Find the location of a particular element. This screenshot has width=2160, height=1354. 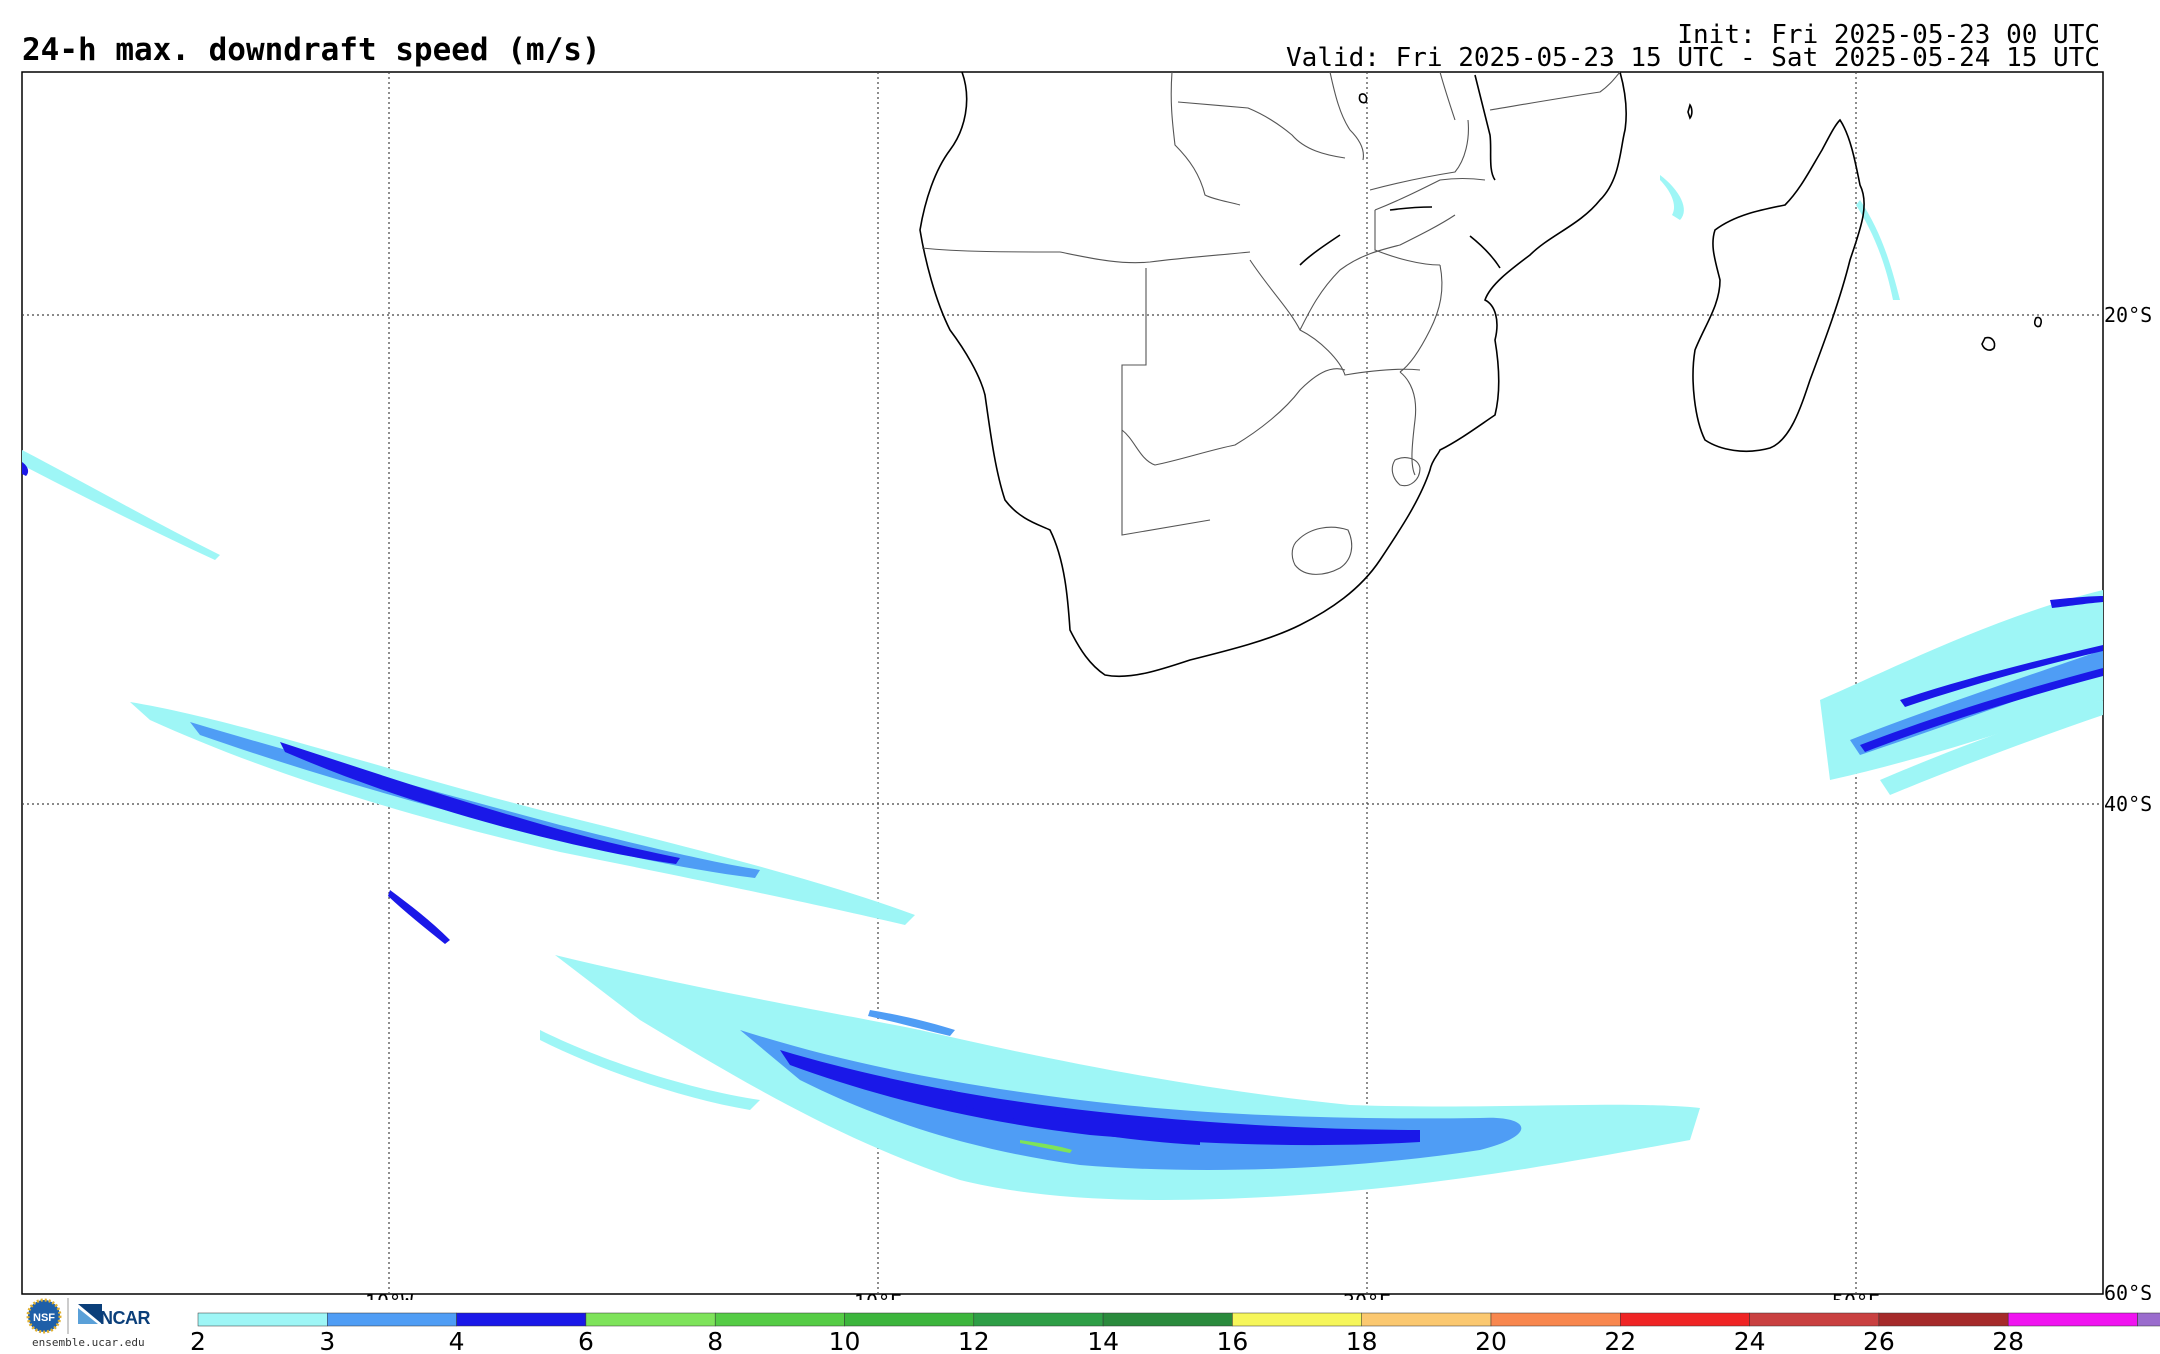

colorbar-tick-label: 3 is located at coordinates (327, 1340).